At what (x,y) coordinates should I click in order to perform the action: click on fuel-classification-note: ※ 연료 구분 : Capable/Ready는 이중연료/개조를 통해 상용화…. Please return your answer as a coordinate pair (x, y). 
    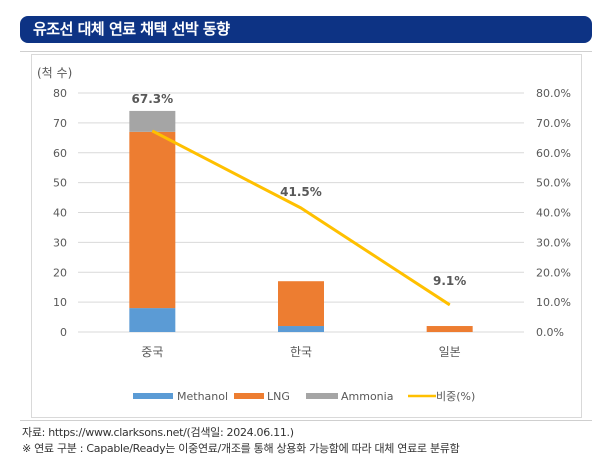
    Looking at the image, I should click on (241, 448).